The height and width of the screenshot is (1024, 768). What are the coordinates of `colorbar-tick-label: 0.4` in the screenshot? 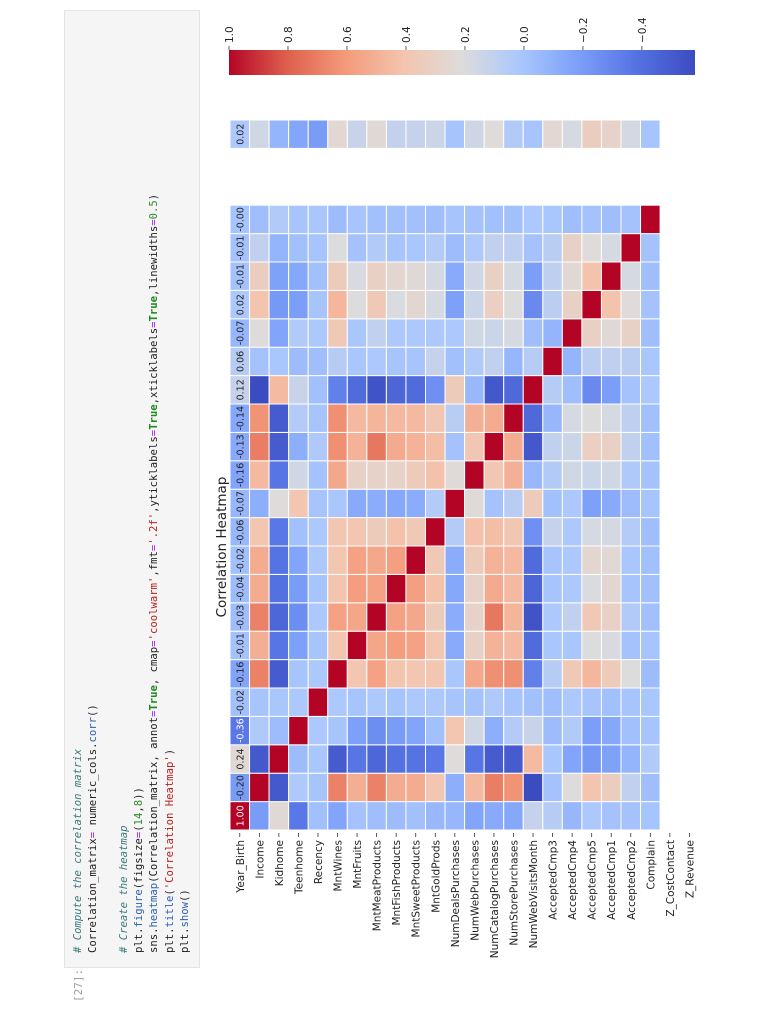 It's located at (407, 34).